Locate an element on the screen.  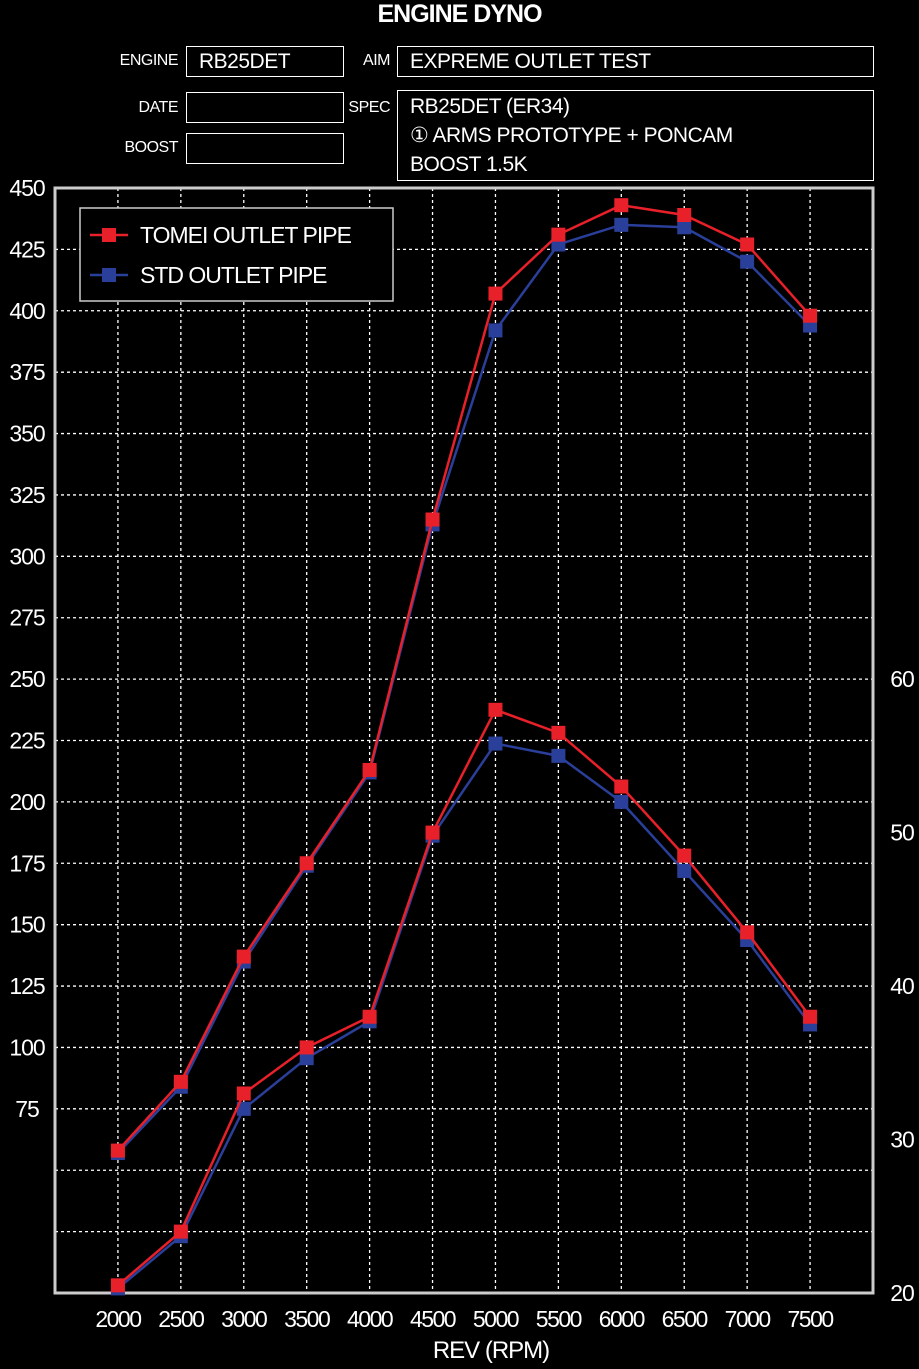
left-tick-label: 325 is located at coordinates (27, 495).